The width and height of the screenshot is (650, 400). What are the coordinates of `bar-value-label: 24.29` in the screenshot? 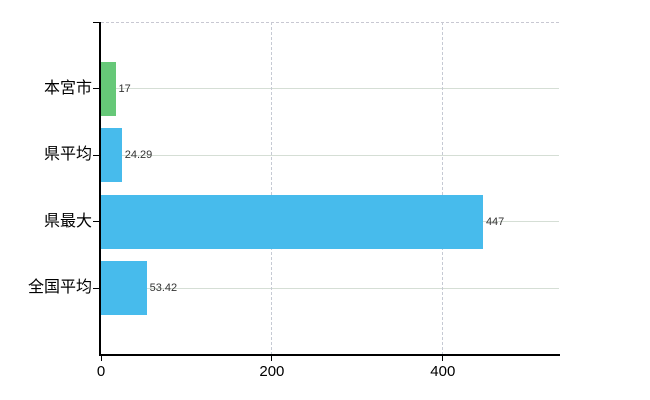 It's located at (138, 155).